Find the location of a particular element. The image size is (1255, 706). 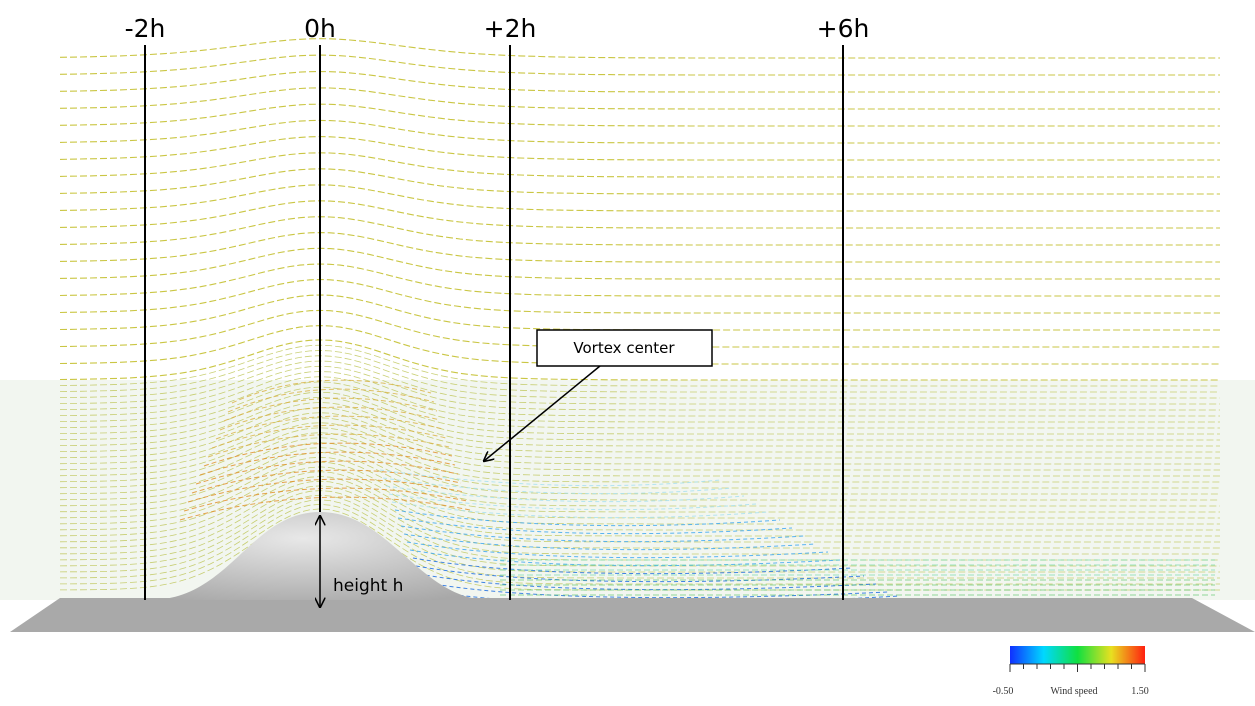

colorbar-ticks is located at coordinates (1077, 667).